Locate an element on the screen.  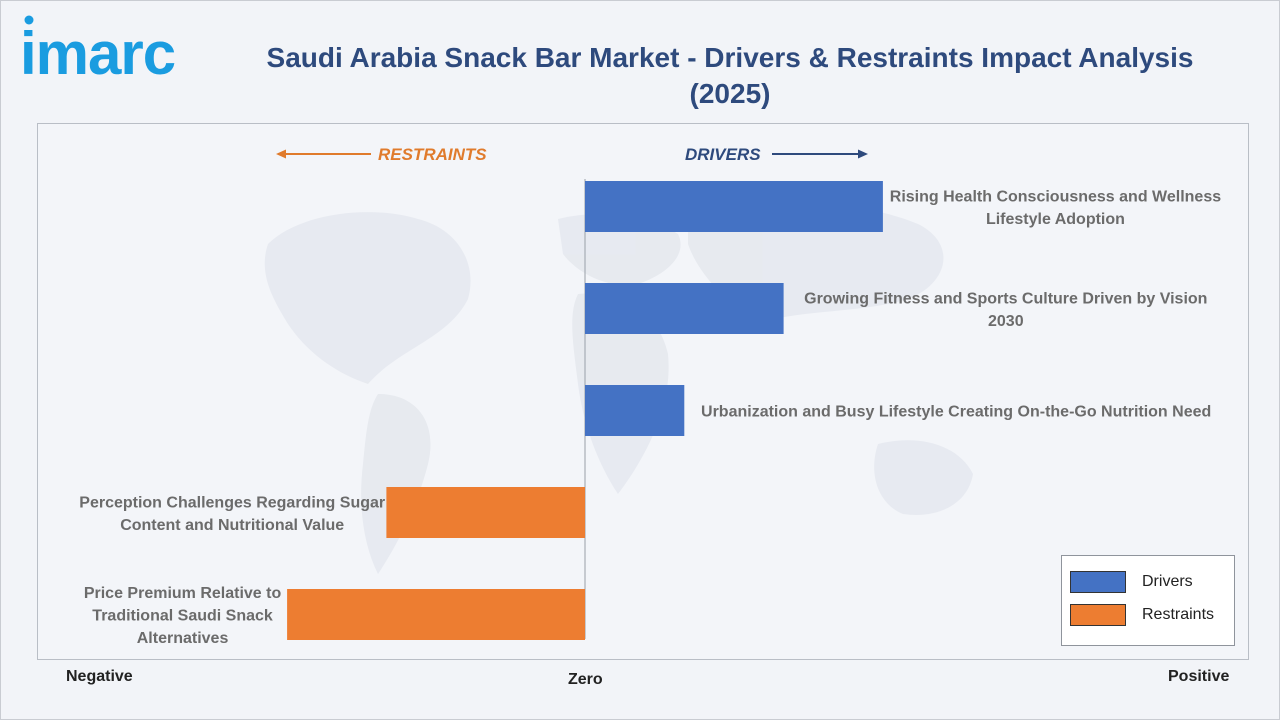
drivers-direction-label: DRIVERS is located at coordinates (723, 154).